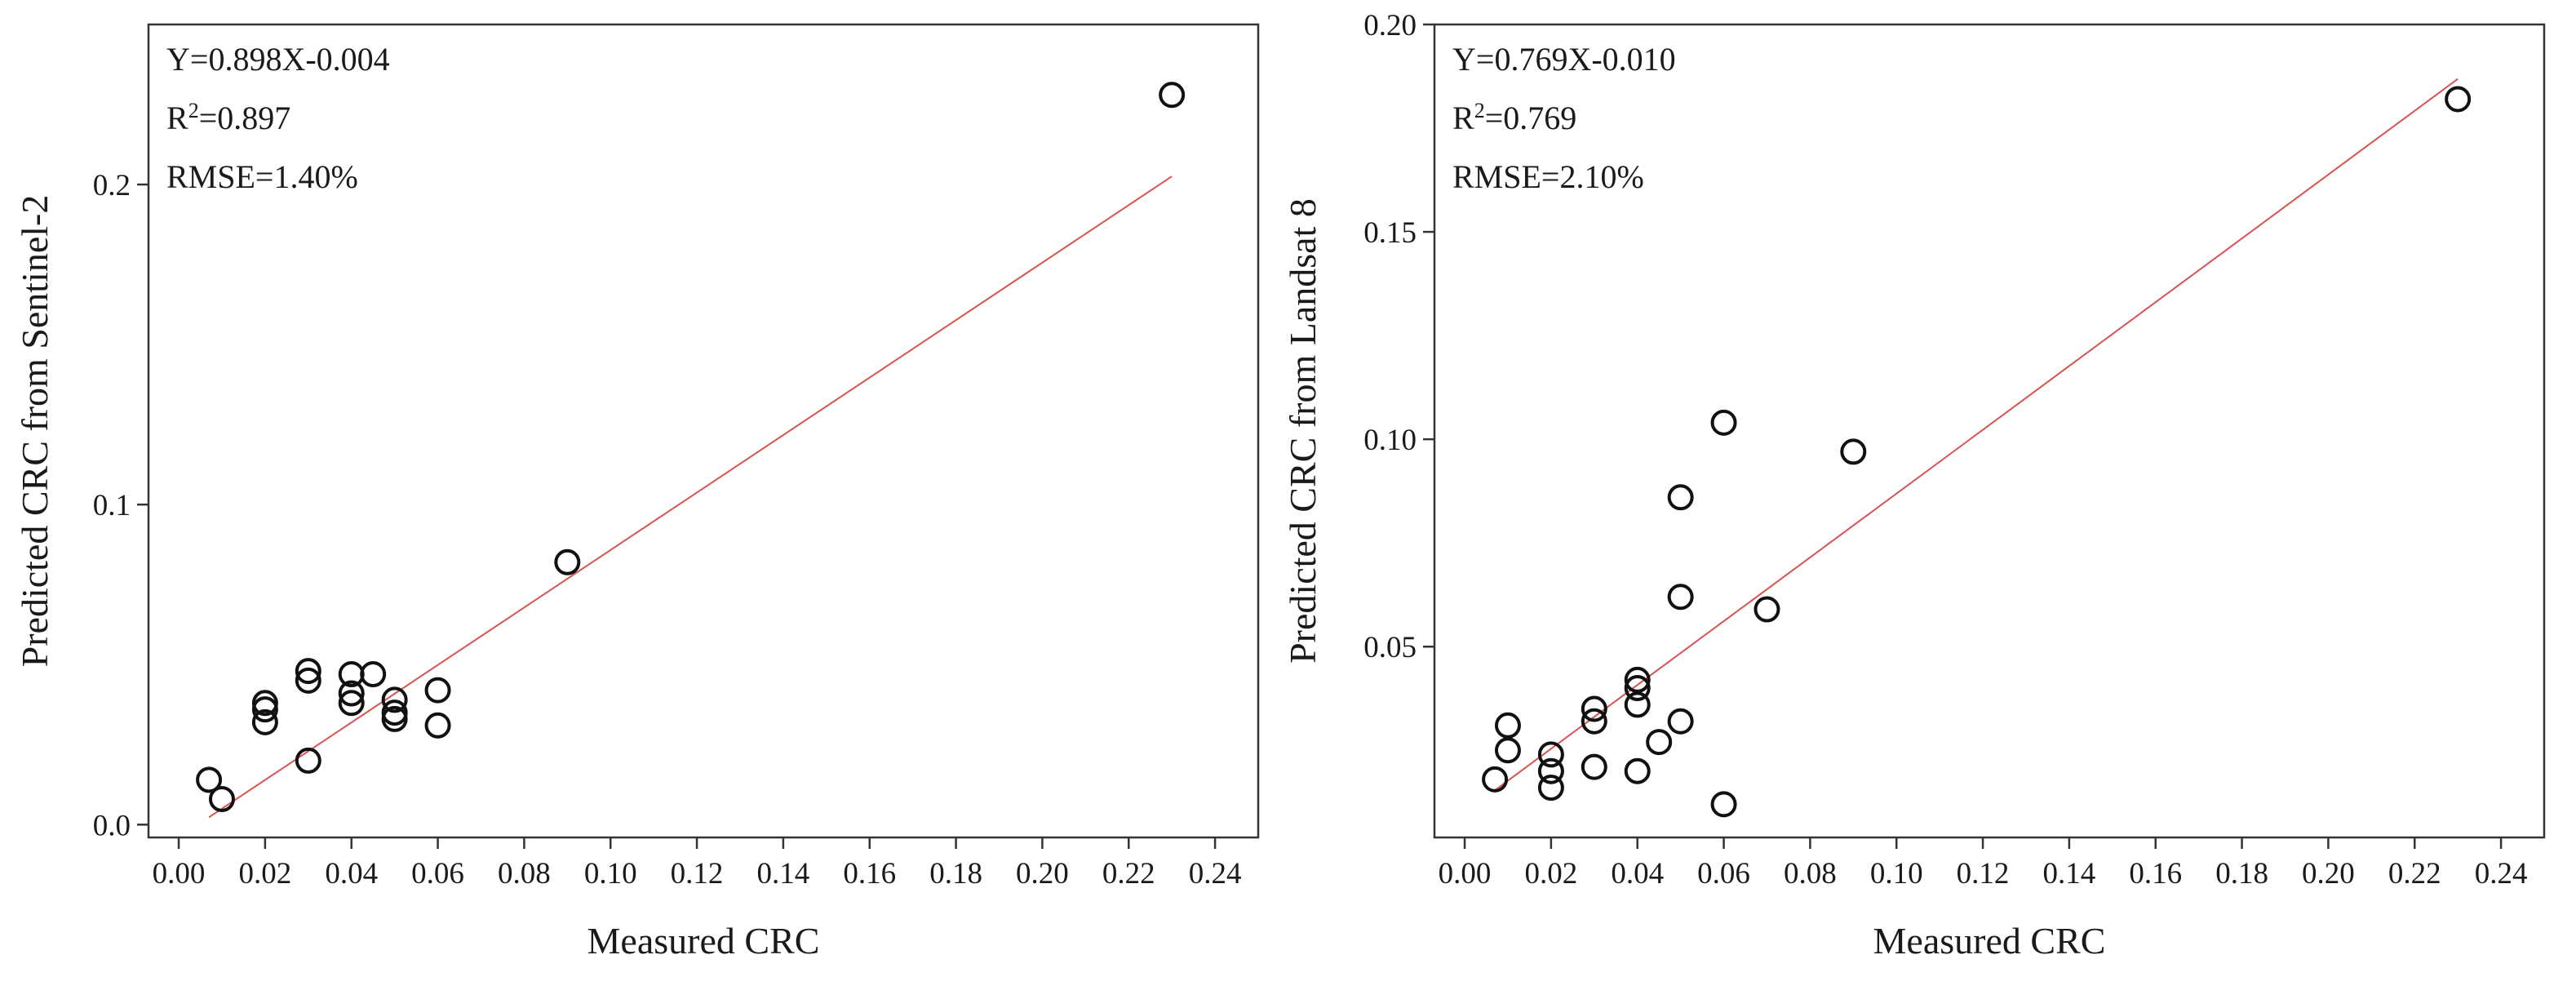 The width and height of the screenshot is (2576, 986). I want to click on y-tick-label: 0.10, so click(1390, 440).